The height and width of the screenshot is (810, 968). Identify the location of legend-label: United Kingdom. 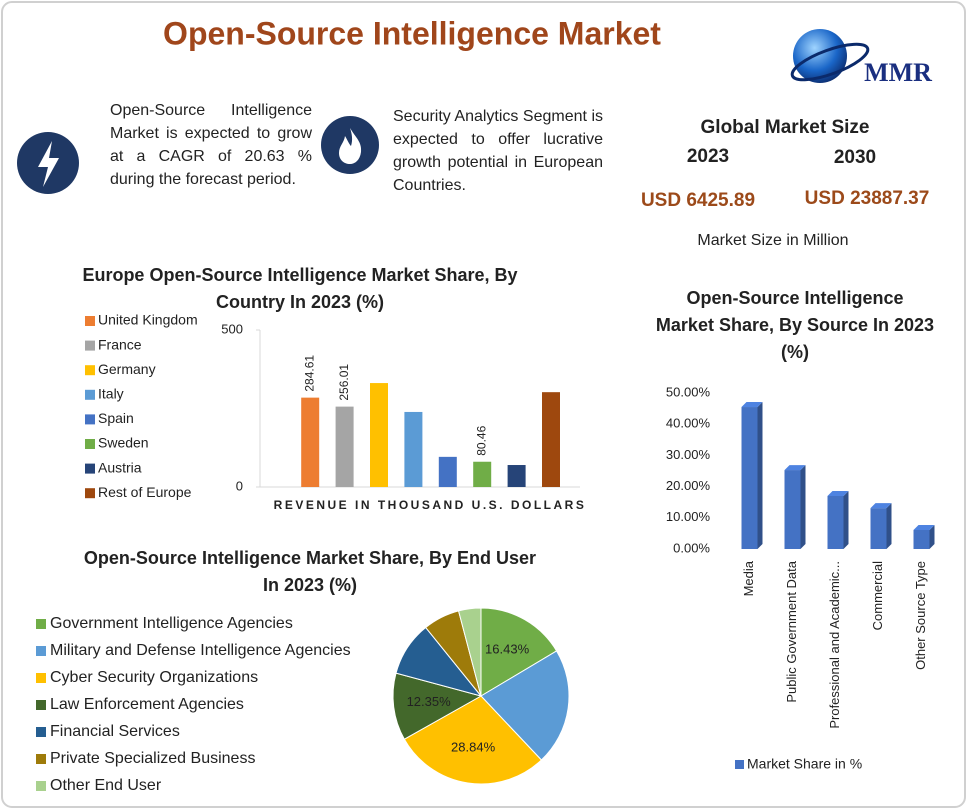
(148, 320).